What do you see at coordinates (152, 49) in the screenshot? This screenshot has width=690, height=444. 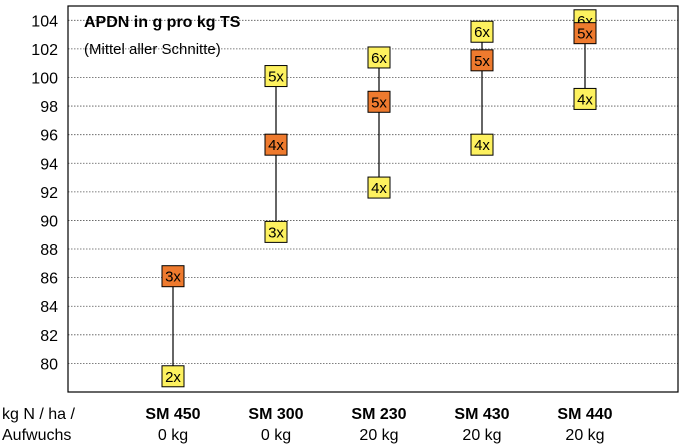 I see `chart-subtitle: (Mittel aller Schnitte)` at bounding box center [152, 49].